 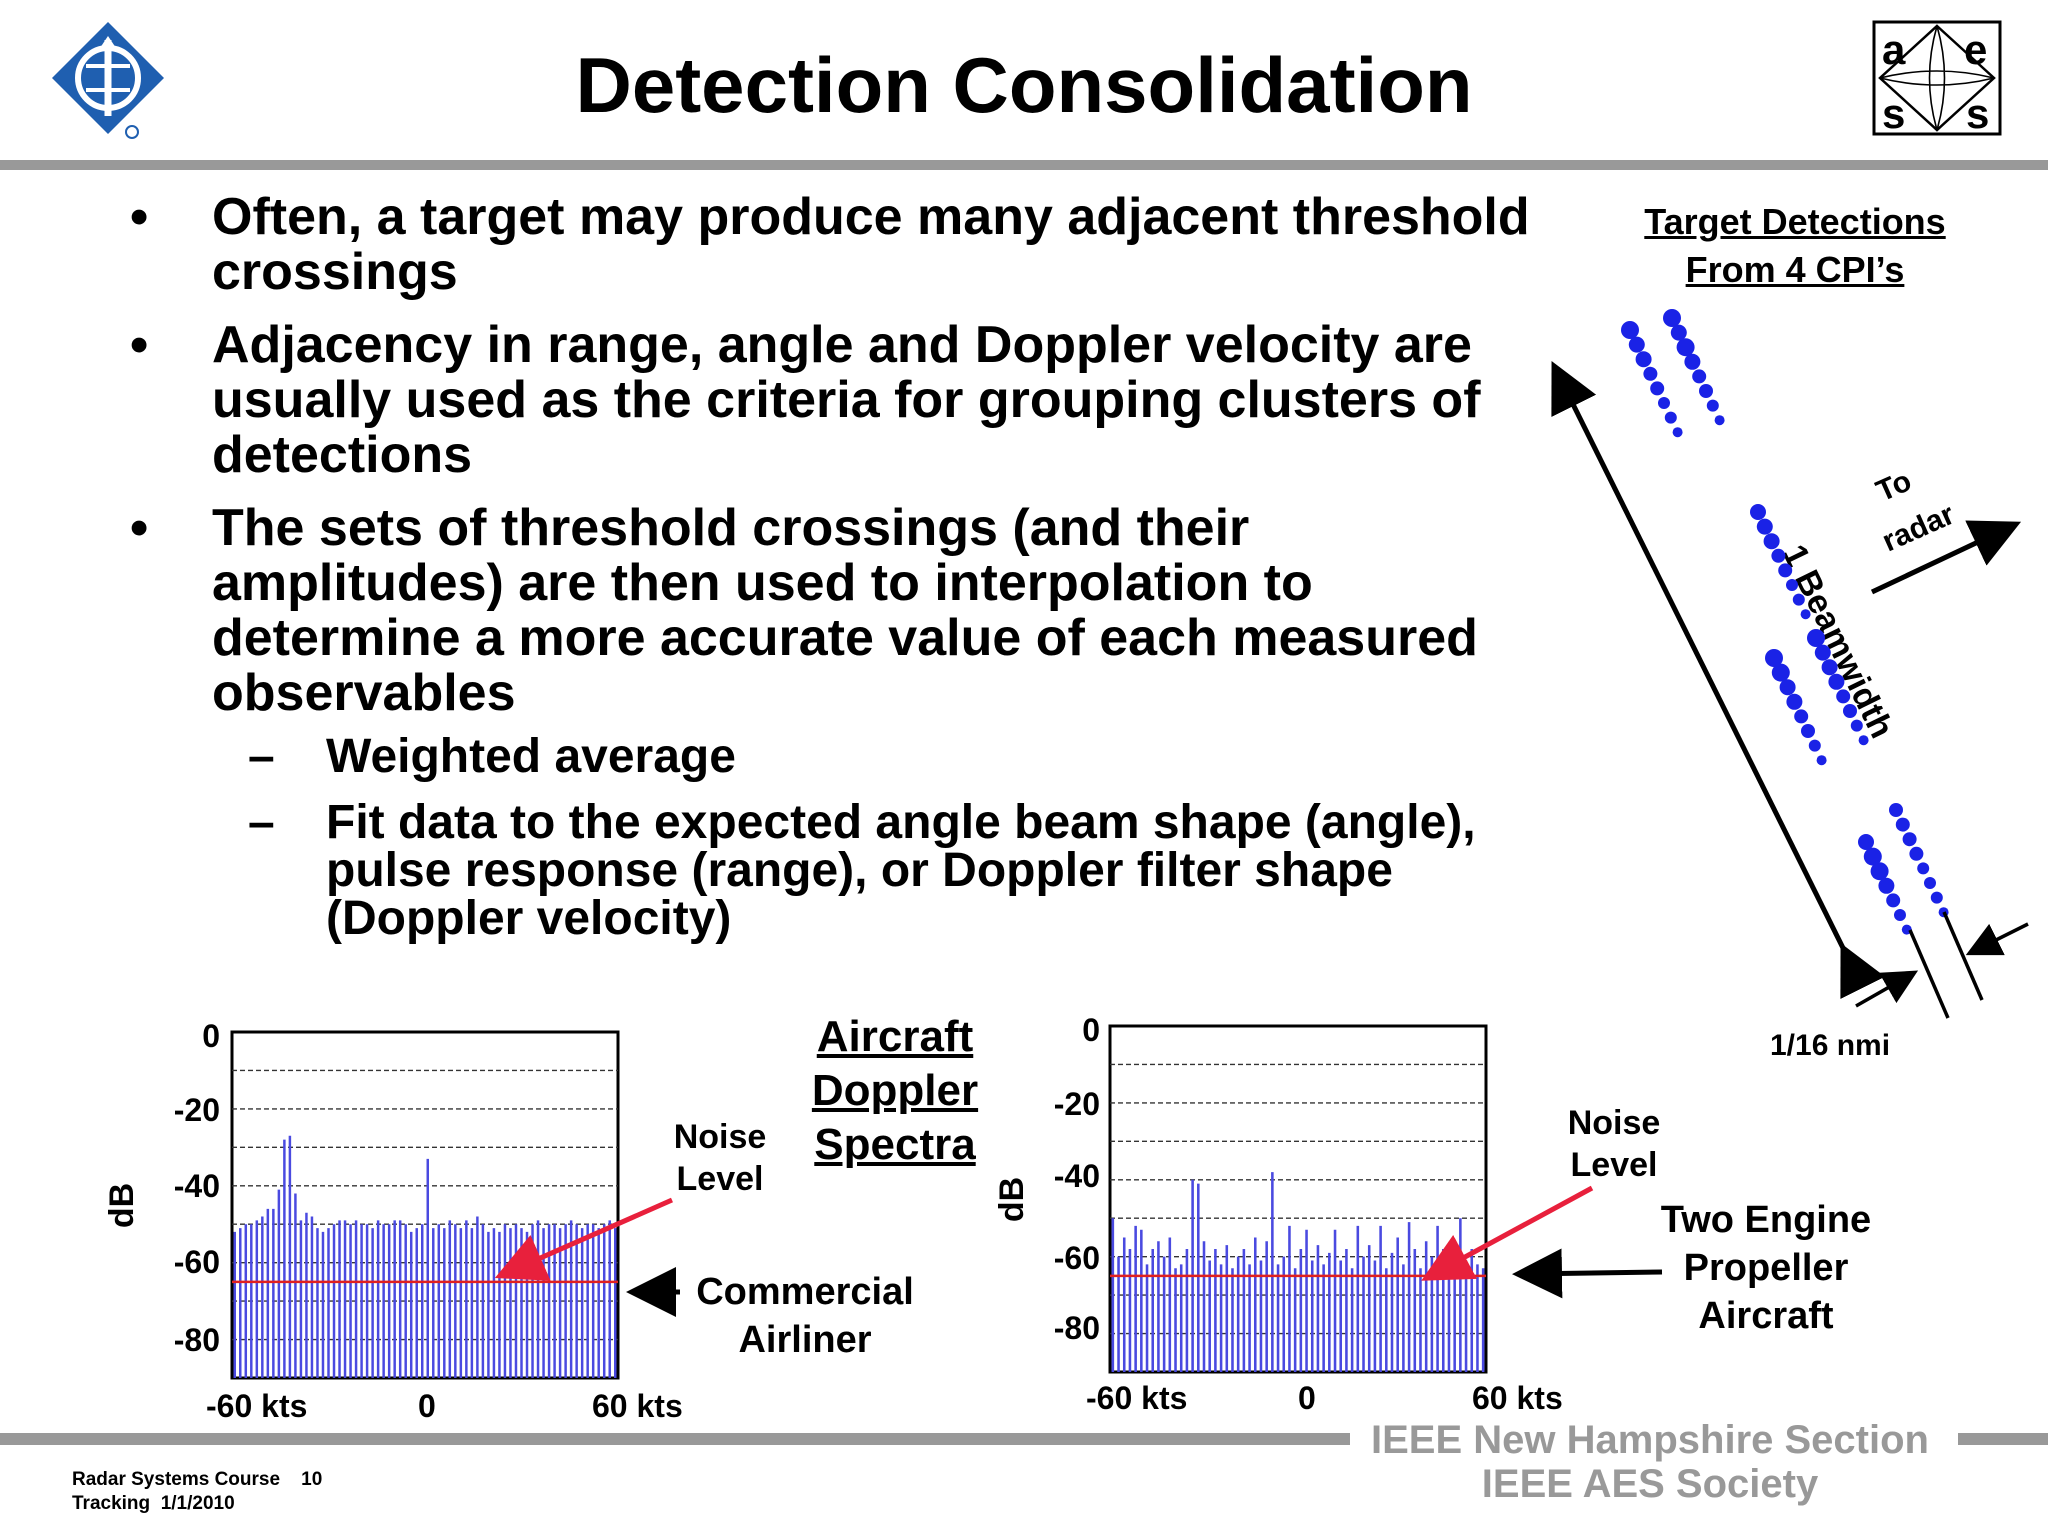 What do you see at coordinates (197, 1479) in the screenshot?
I see `course-line1: Radar Systems Course 10` at bounding box center [197, 1479].